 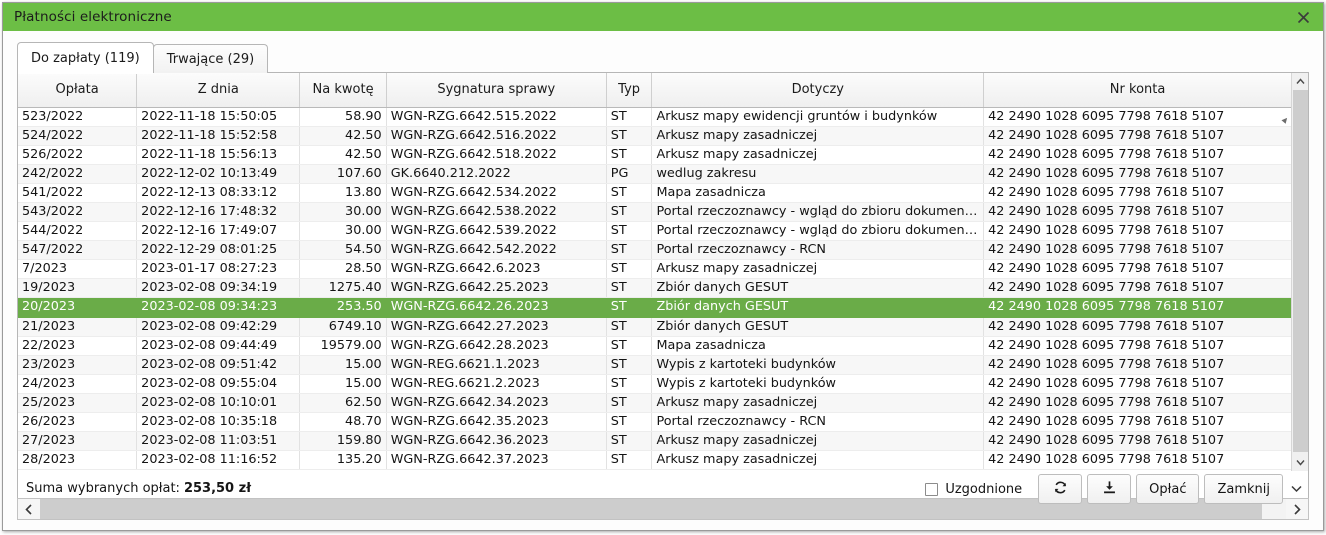 I want to click on horizontal-scrollbar-thumb, so click(x=651, y=509).